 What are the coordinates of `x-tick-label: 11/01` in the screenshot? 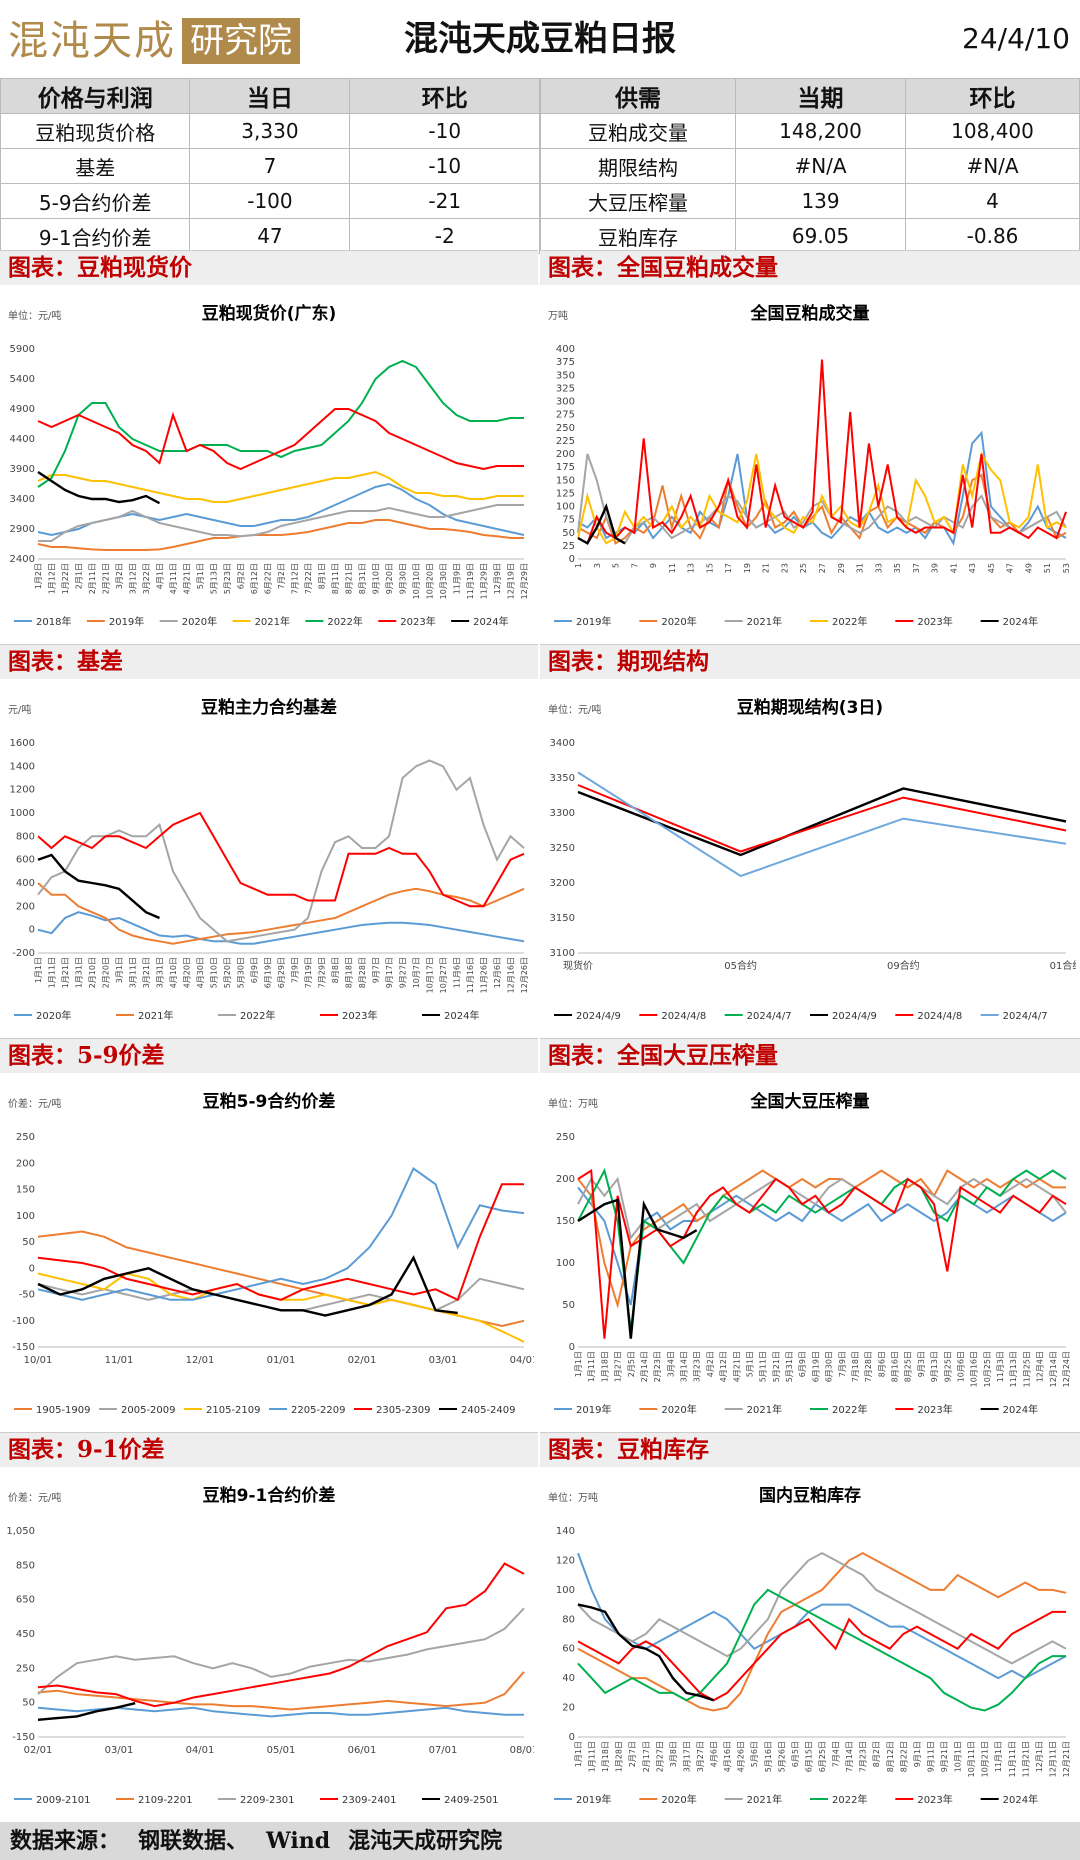 It's located at (119, 1360).